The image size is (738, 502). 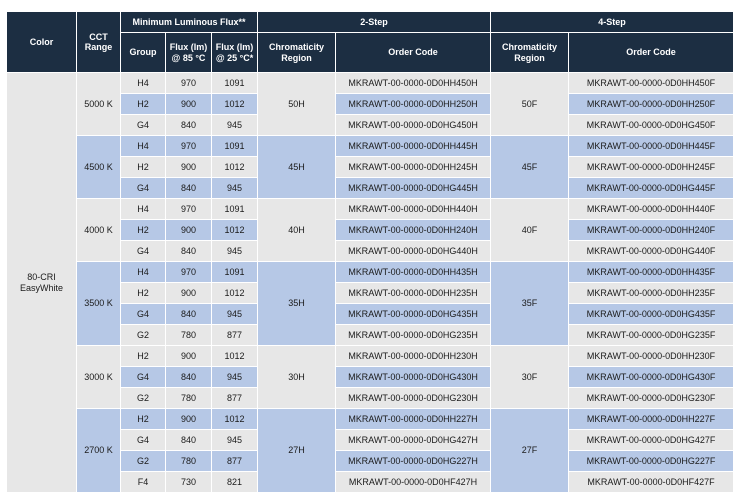 I want to click on order-code-4step-cell: MKRAWT-00-0000-0D0HG427F, so click(x=651, y=440).